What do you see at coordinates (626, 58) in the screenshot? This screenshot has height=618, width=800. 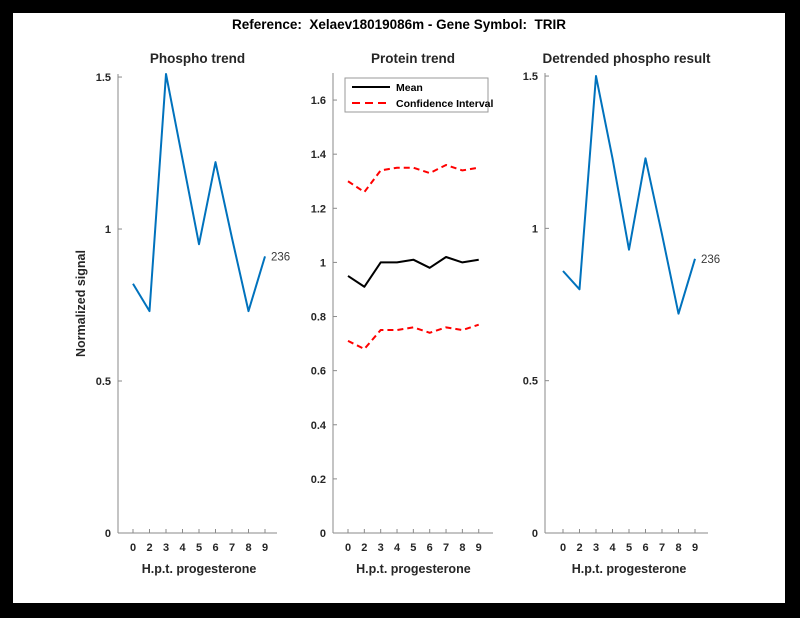 I see `subplot-title: Detrended phospho result` at bounding box center [626, 58].